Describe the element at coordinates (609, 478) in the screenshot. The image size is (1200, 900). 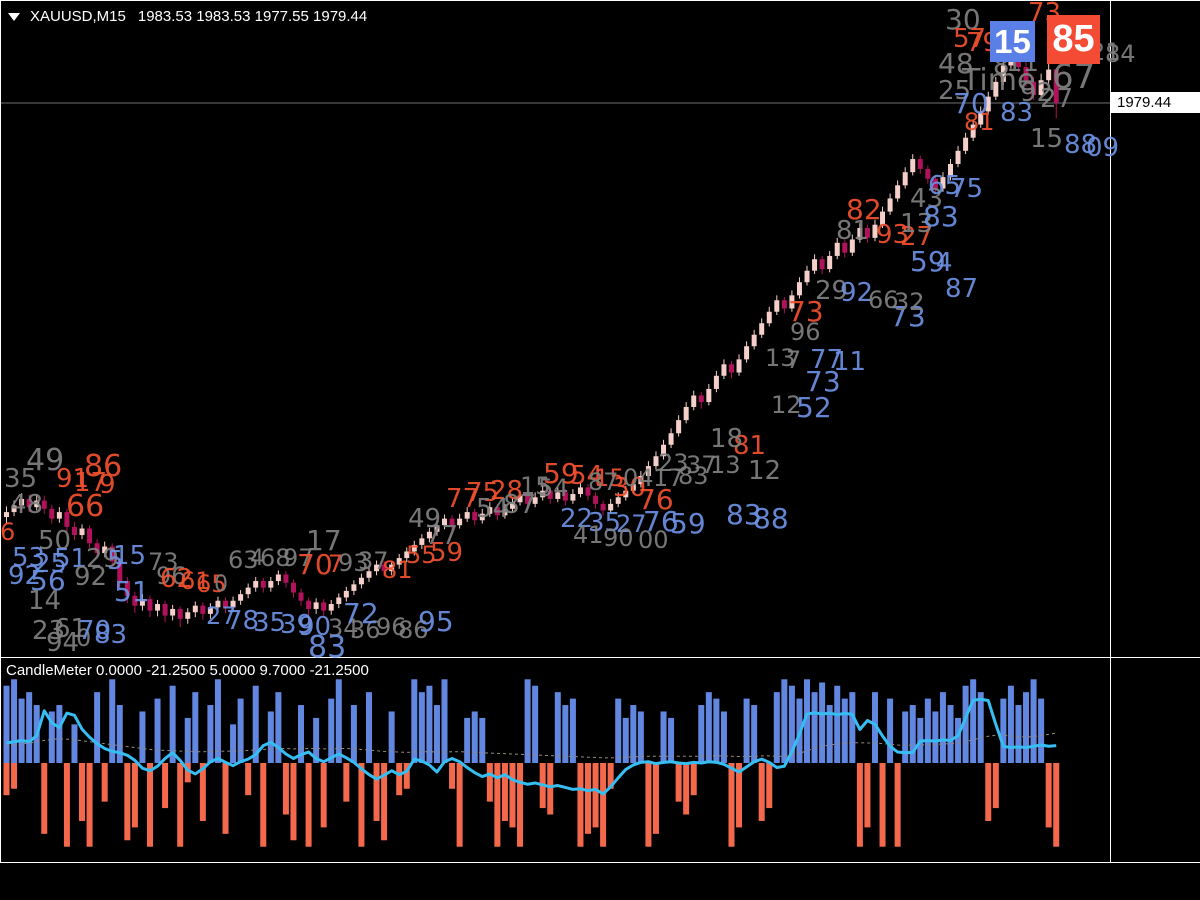
I see `meter-number: 15` at that location.